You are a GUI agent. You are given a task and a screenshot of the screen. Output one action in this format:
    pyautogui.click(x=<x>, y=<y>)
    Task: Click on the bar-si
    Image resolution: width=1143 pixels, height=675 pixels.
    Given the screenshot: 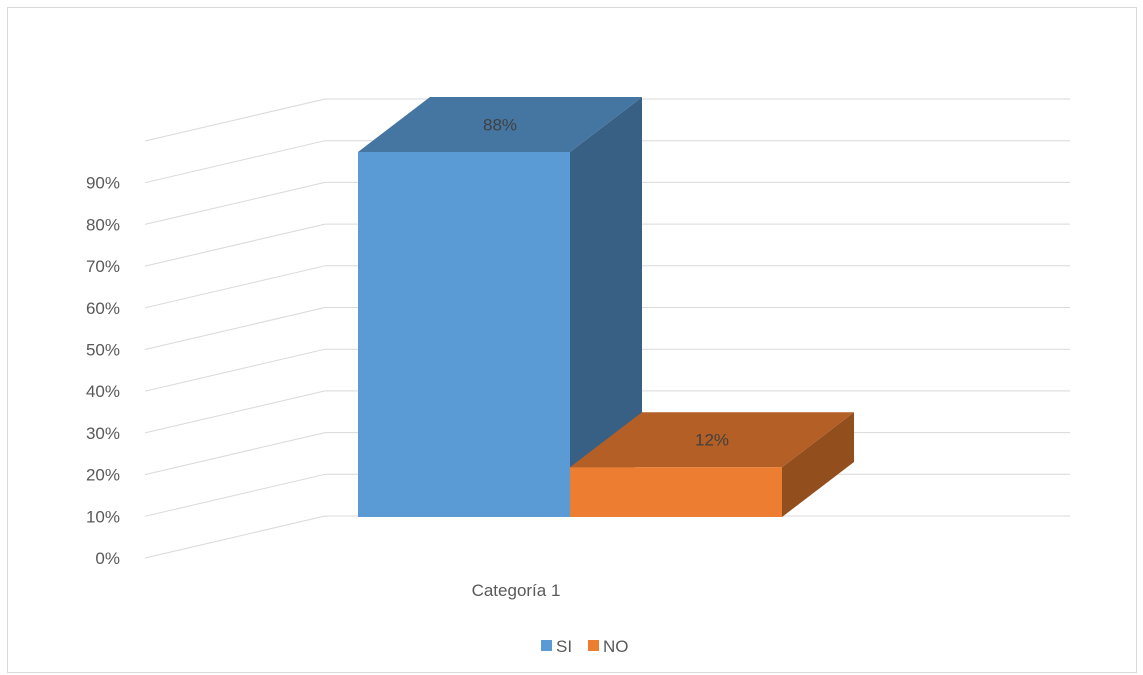 What is the action you would take?
    pyautogui.click(x=464, y=334)
    